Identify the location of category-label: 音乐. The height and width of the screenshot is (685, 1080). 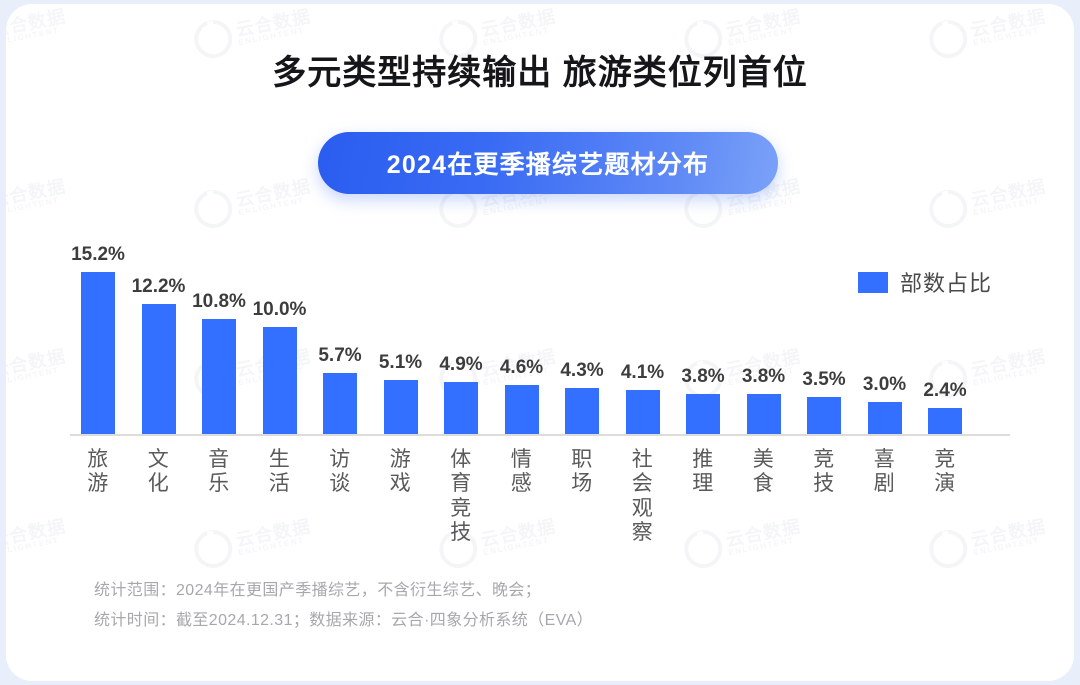
(219, 472).